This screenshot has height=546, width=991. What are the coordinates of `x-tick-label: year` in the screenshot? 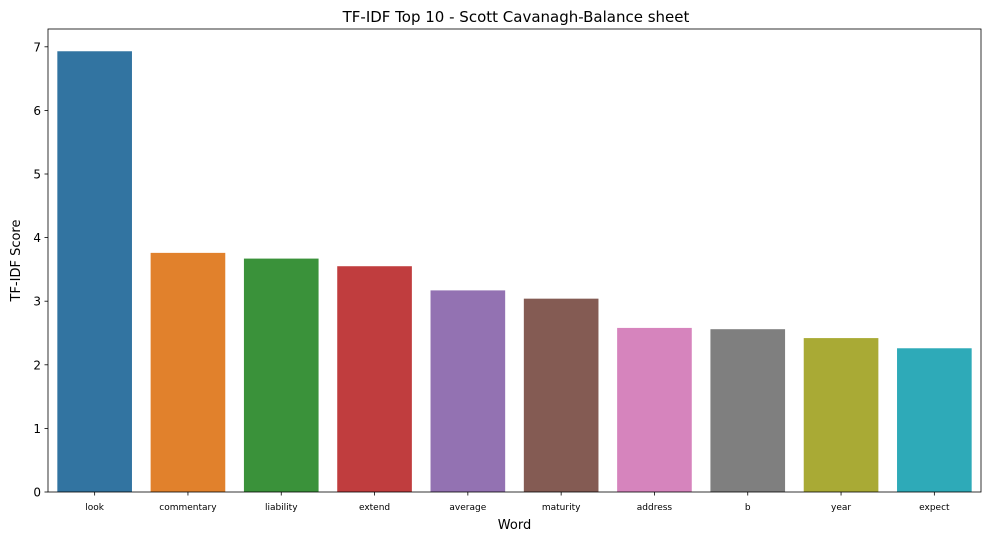 It's located at (841, 508).